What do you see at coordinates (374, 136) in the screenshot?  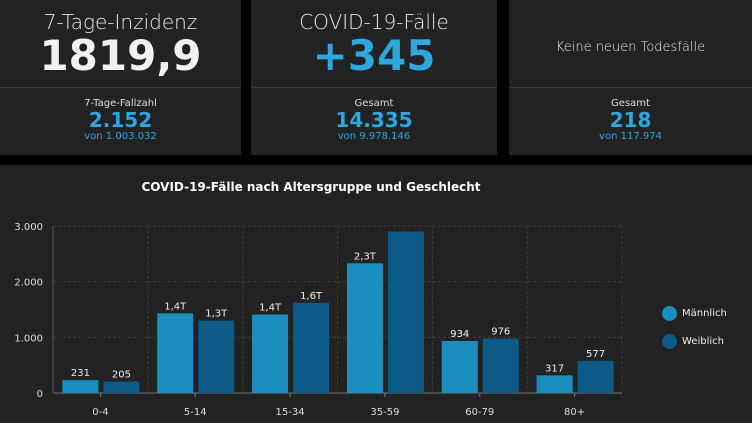 I see `card-sub-total: von 9.978.146` at bounding box center [374, 136].